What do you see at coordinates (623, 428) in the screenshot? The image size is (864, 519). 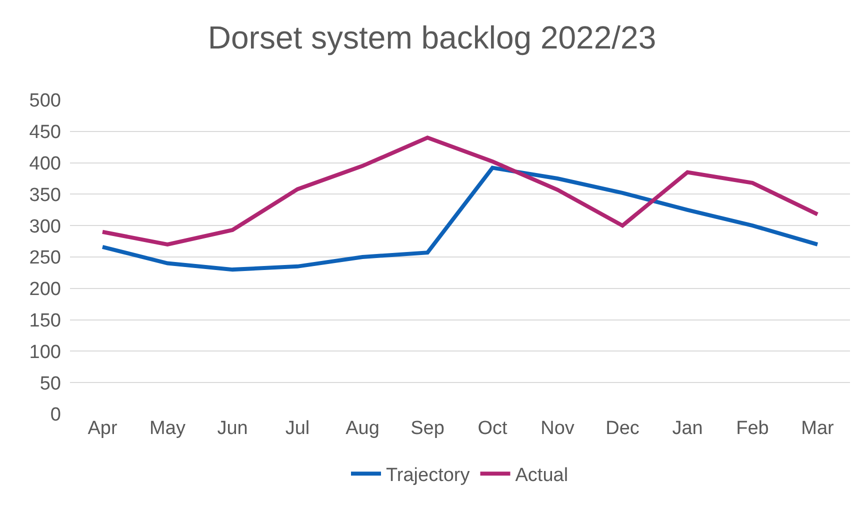 I see `x-tick-label: Dec` at bounding box center [623, 428].